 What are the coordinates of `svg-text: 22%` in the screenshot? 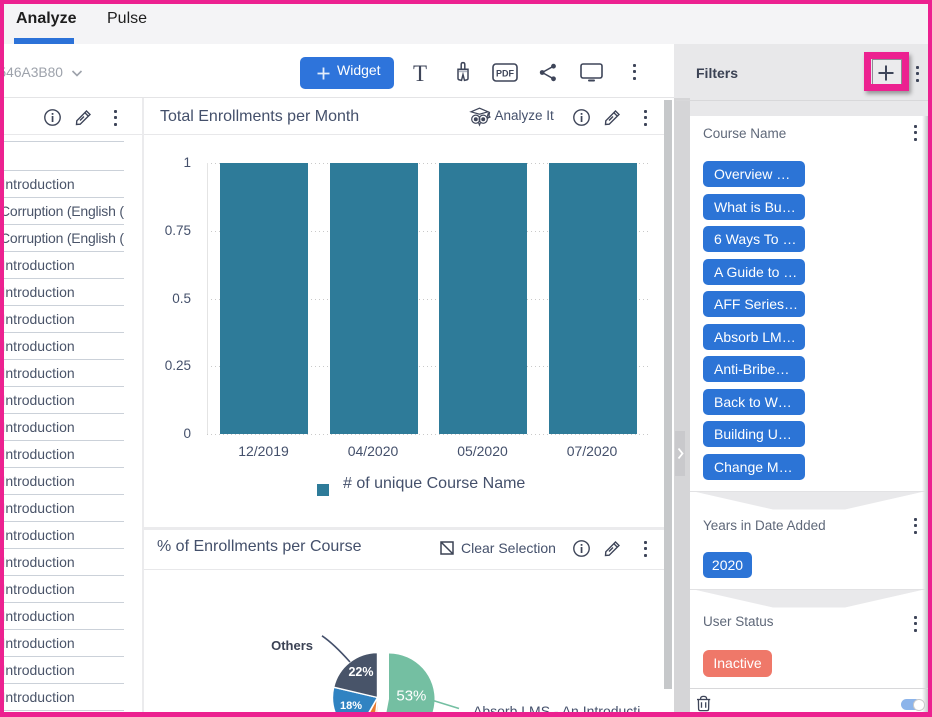 It's located at (360, 672).